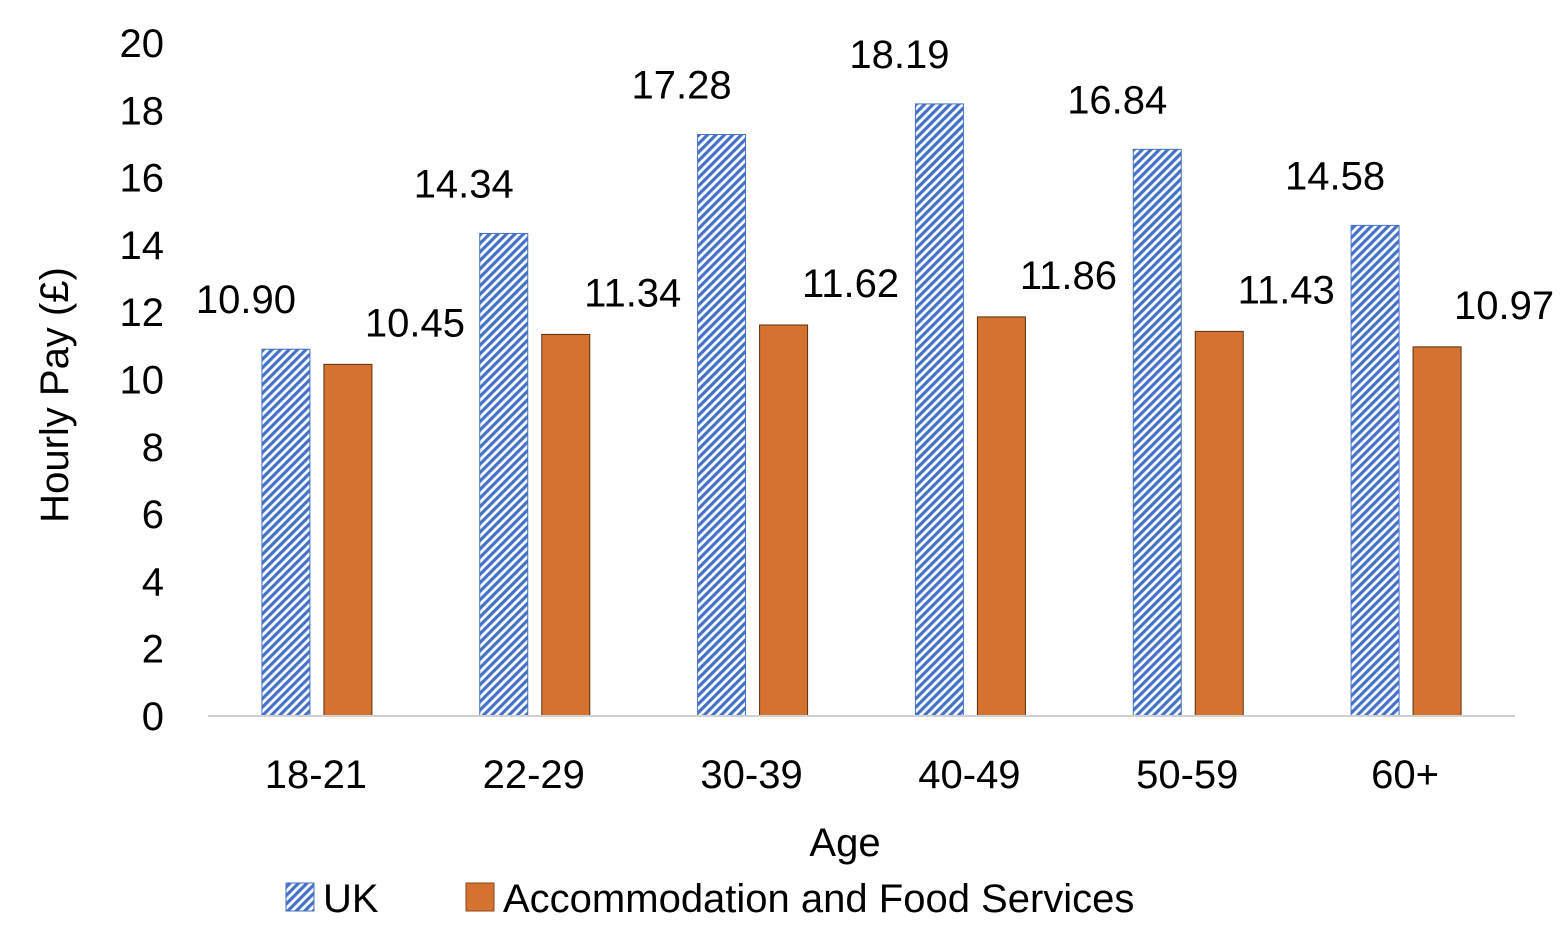 This screenshot has height=942, width=1560. I want to click on data-label-uk: 17.28, so click(682, 86).